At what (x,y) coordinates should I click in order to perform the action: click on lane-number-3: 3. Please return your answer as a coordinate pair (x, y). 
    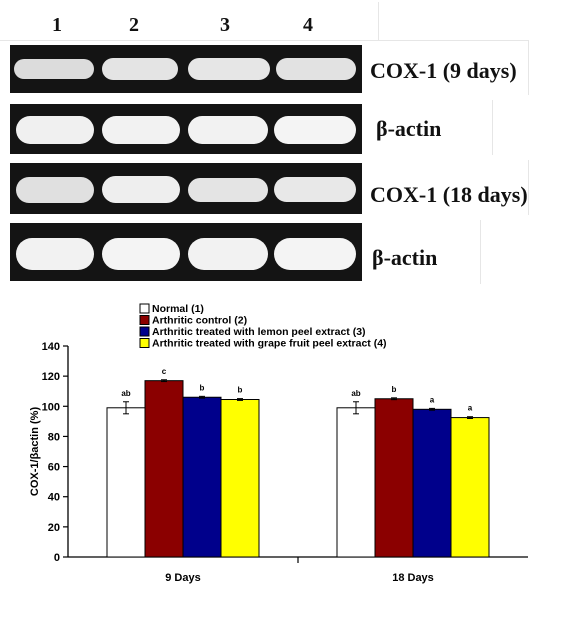
    Looking at the image, I should click on (225, 25).